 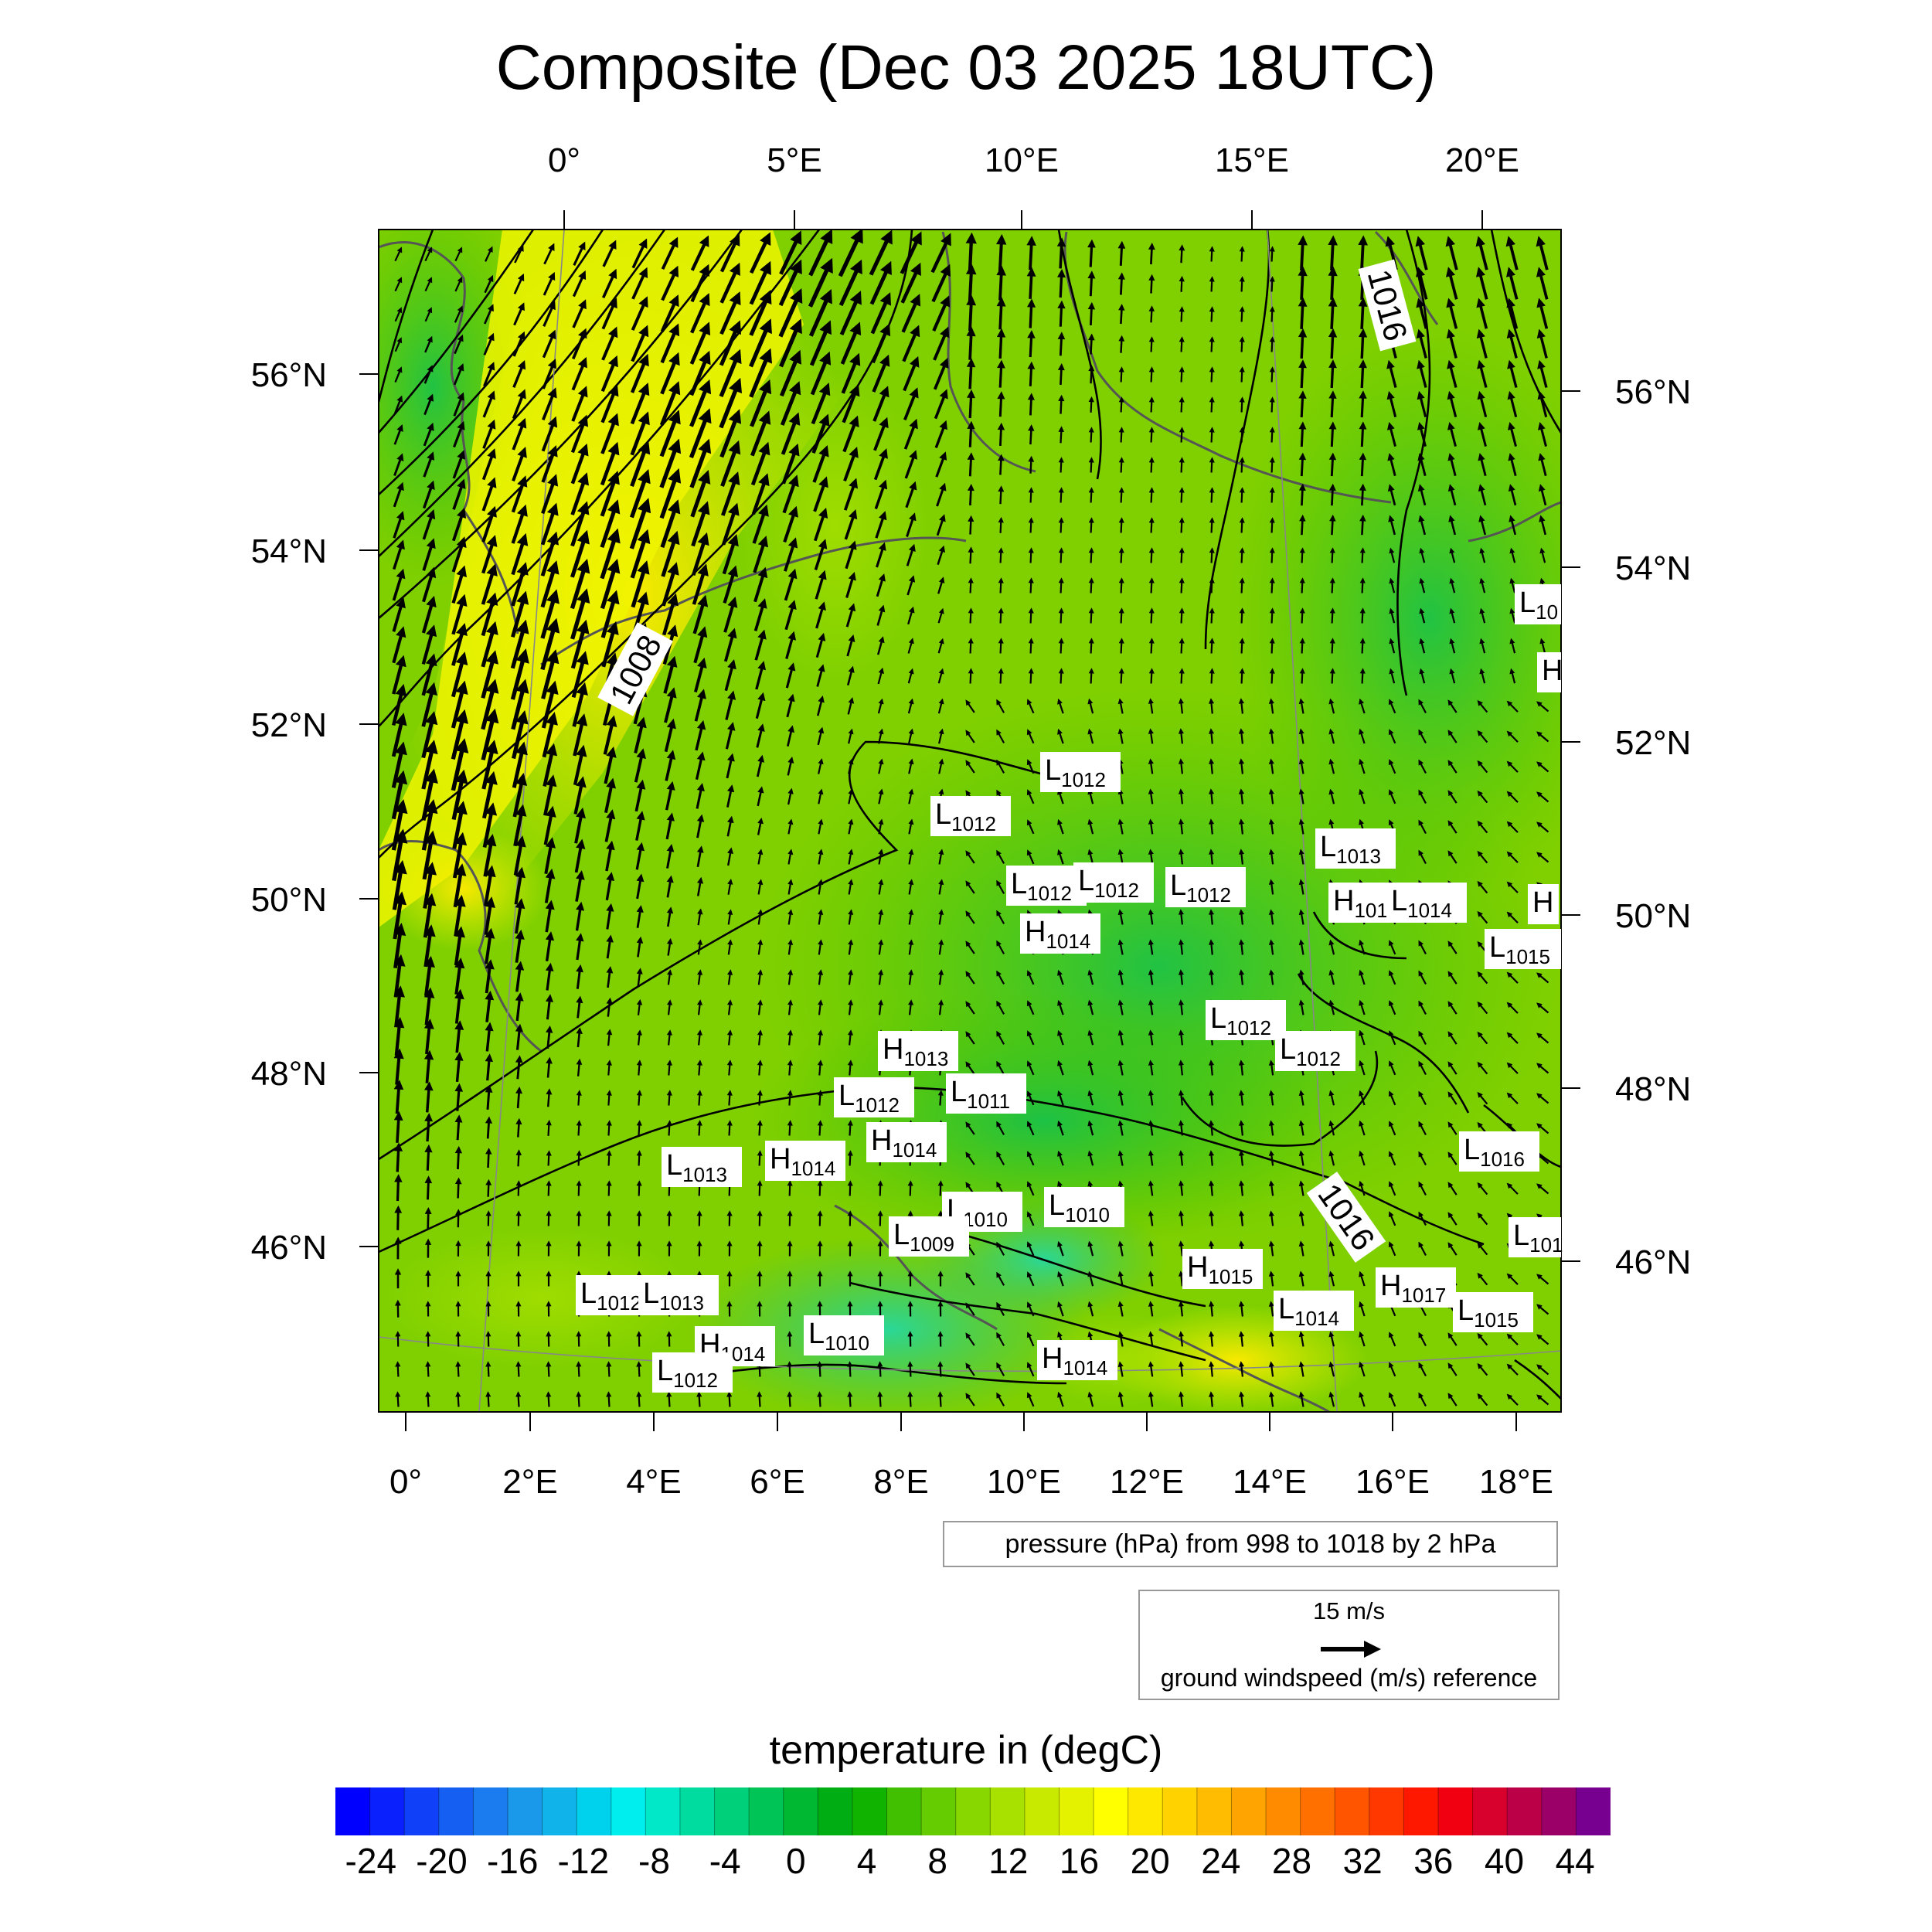 What do you see at coordinates (1392, 1482) in the screenshot?
I see `bottom-lon-label: 16°E` at bounding box center [1392, 1482].